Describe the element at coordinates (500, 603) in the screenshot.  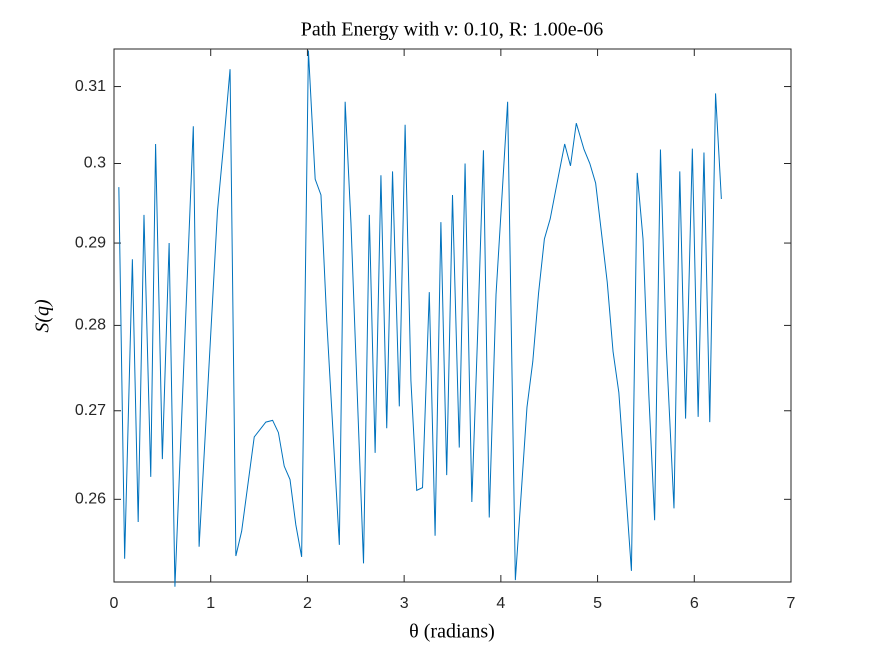
I see `x-tick-label: 4` at that location.